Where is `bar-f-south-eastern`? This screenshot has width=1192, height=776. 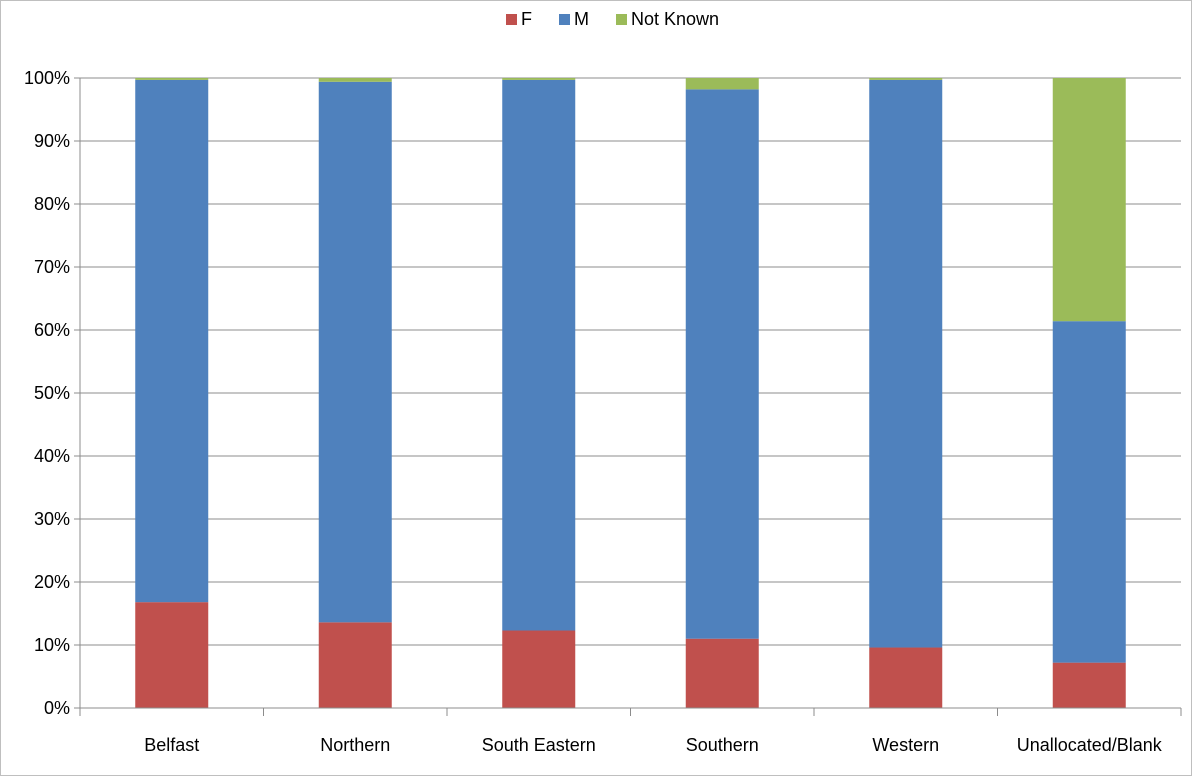
bar-f-south-eastern is located at coordinates (539, 669).